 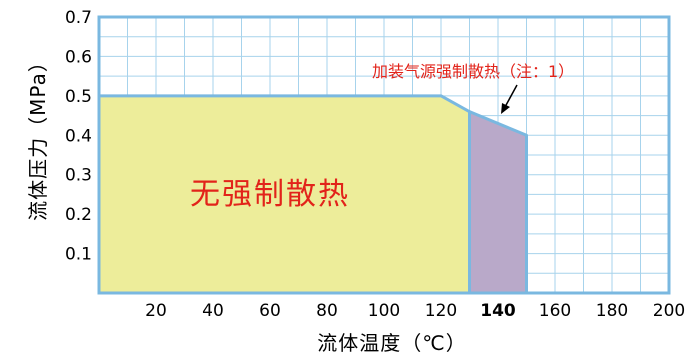 I want to click on x-tick-label: 100, so click(x=384, y=311).